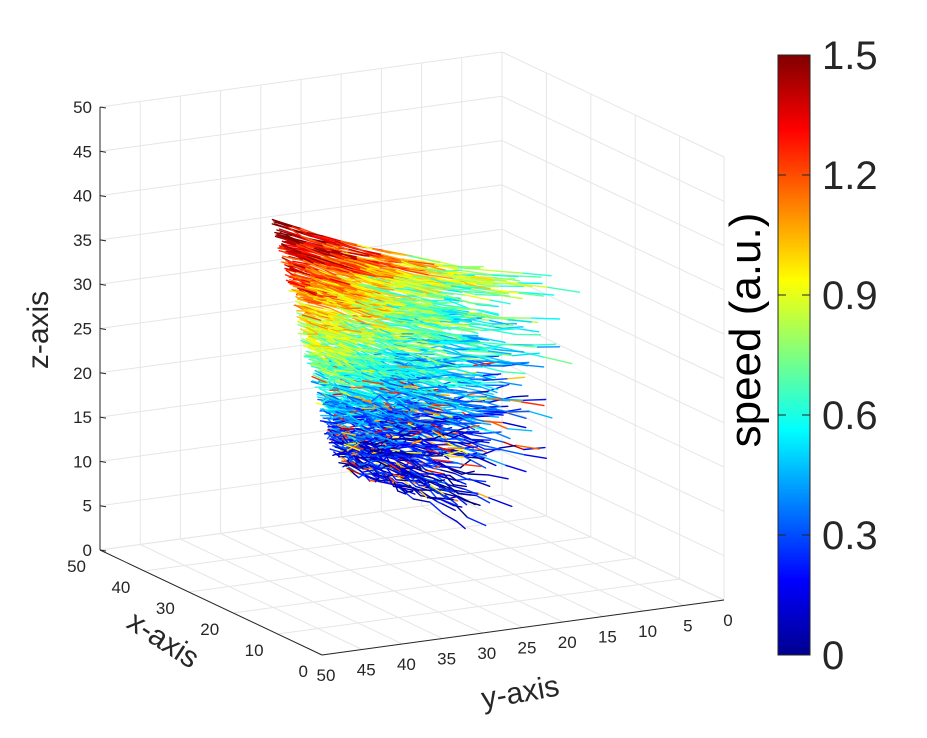 The image size is (927, 738). I want to click on grid-line, so click(613, 370).